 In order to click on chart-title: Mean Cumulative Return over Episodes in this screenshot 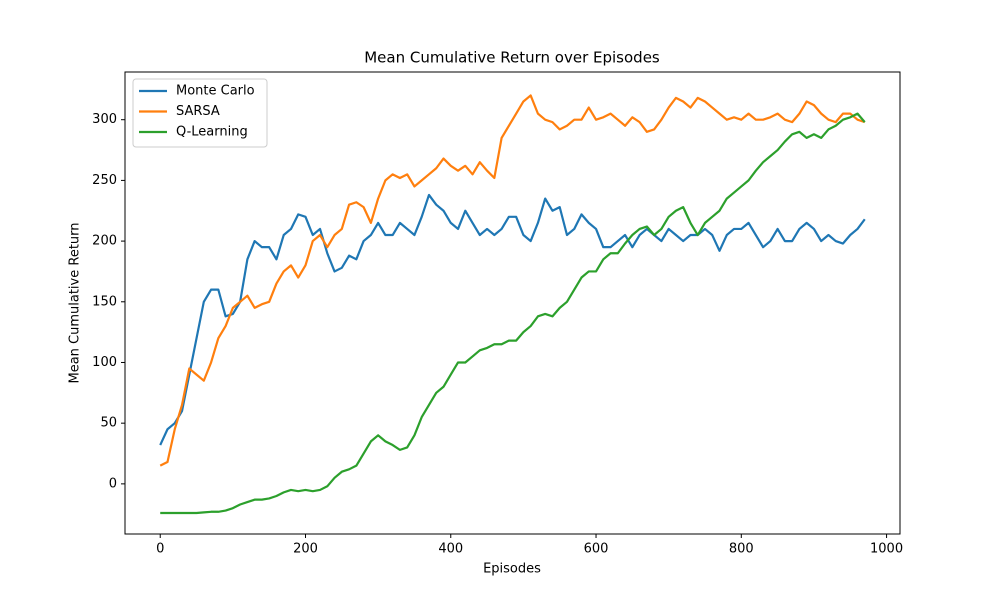, I will do `click(512, 58)`.